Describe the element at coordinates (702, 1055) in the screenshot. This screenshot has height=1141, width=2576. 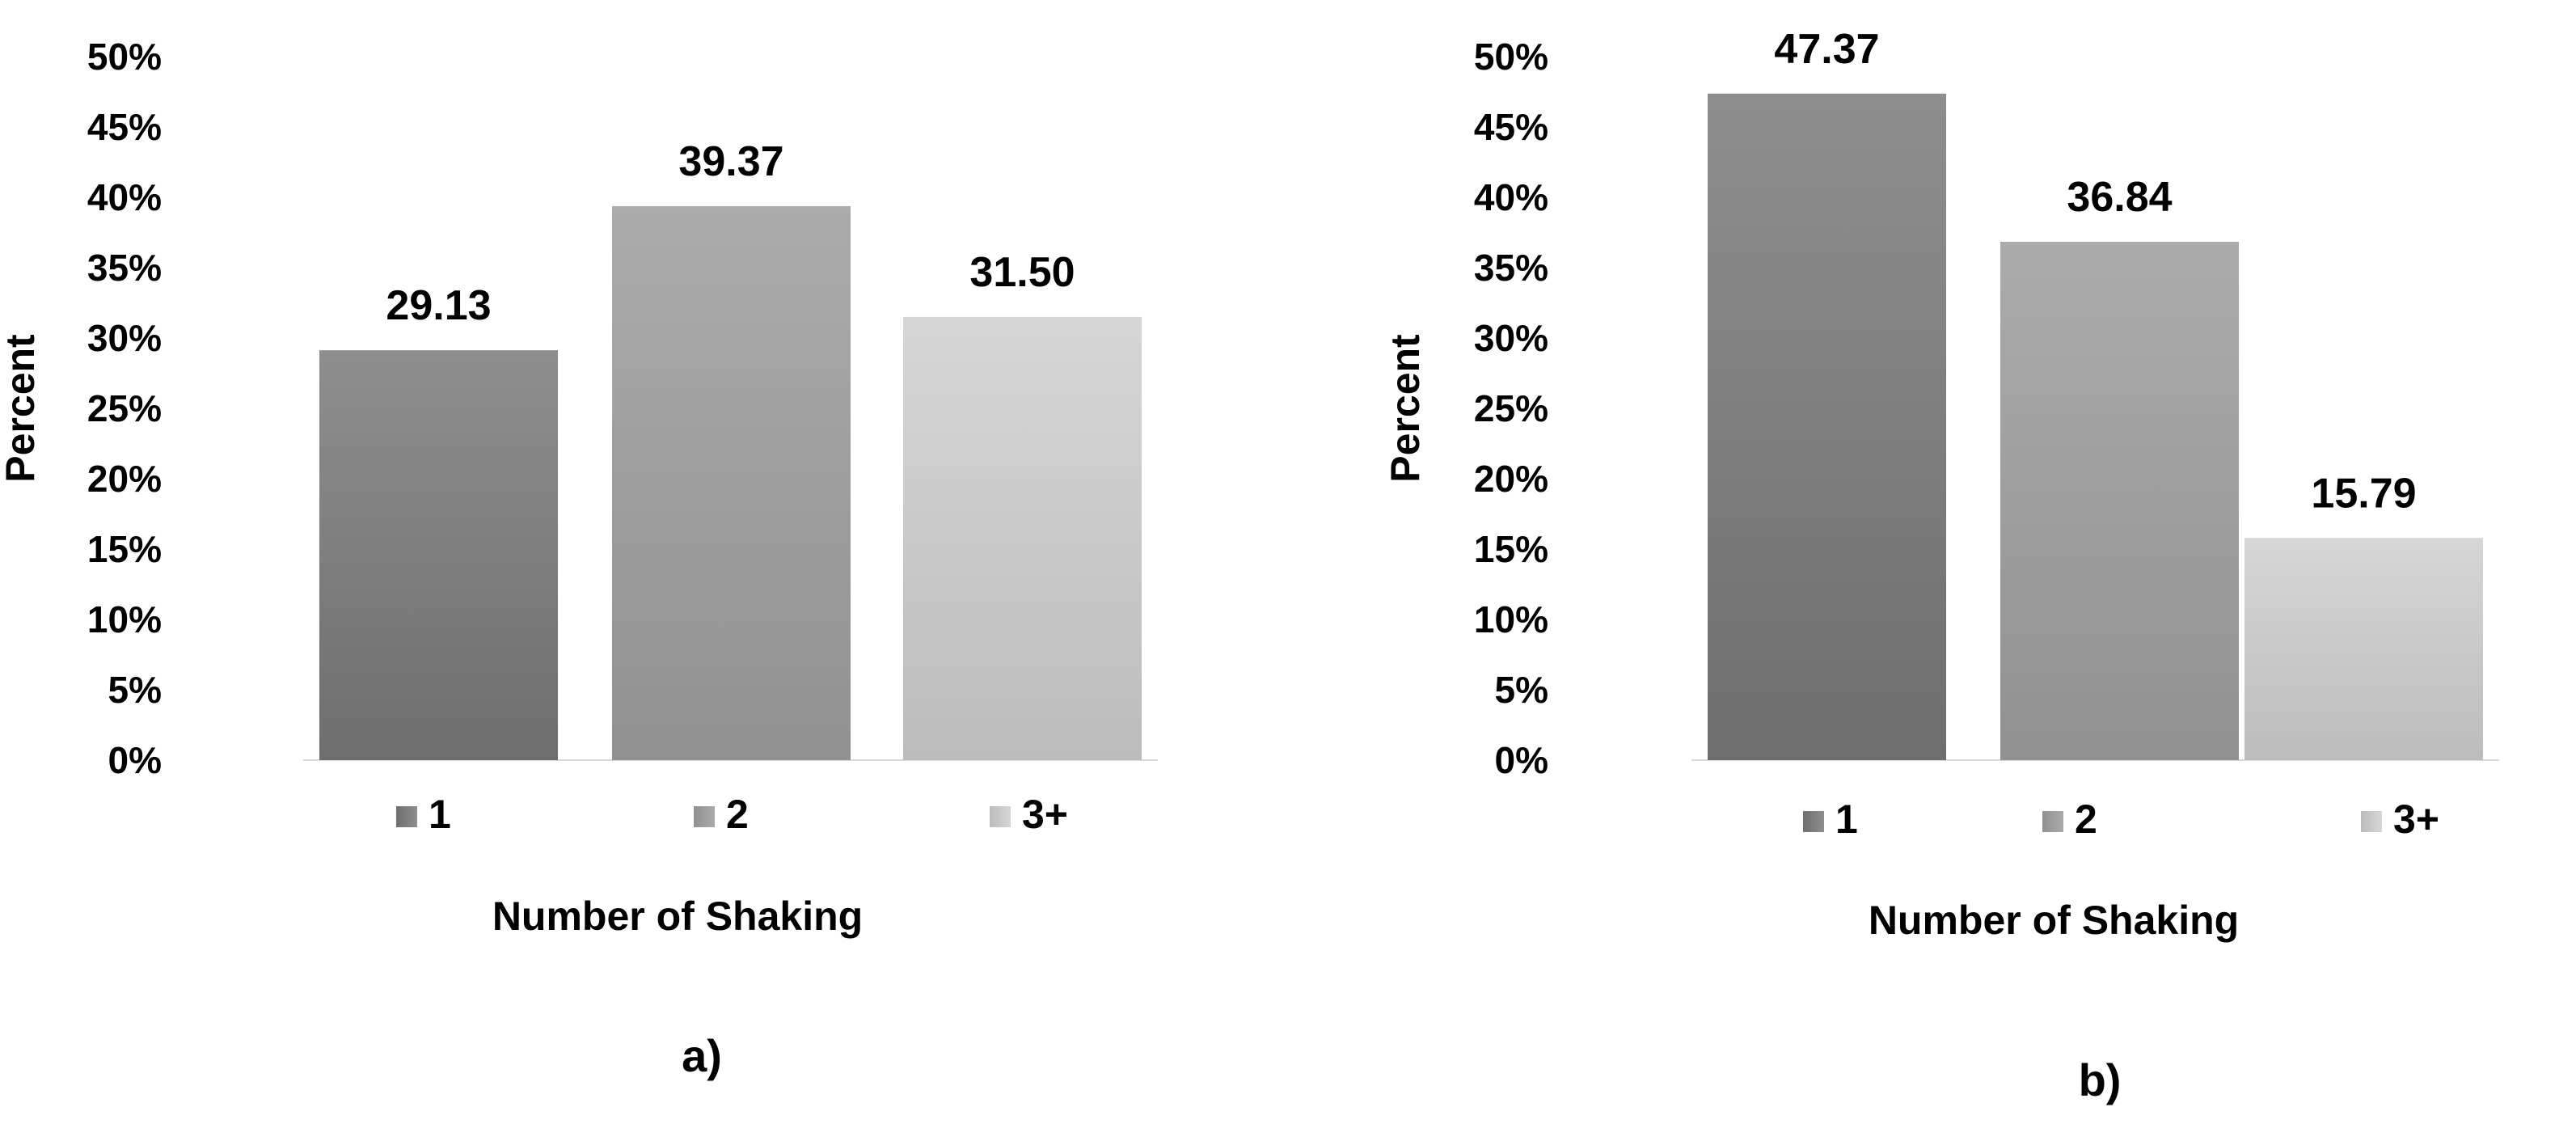
I see `panel-label: a)` at that location.